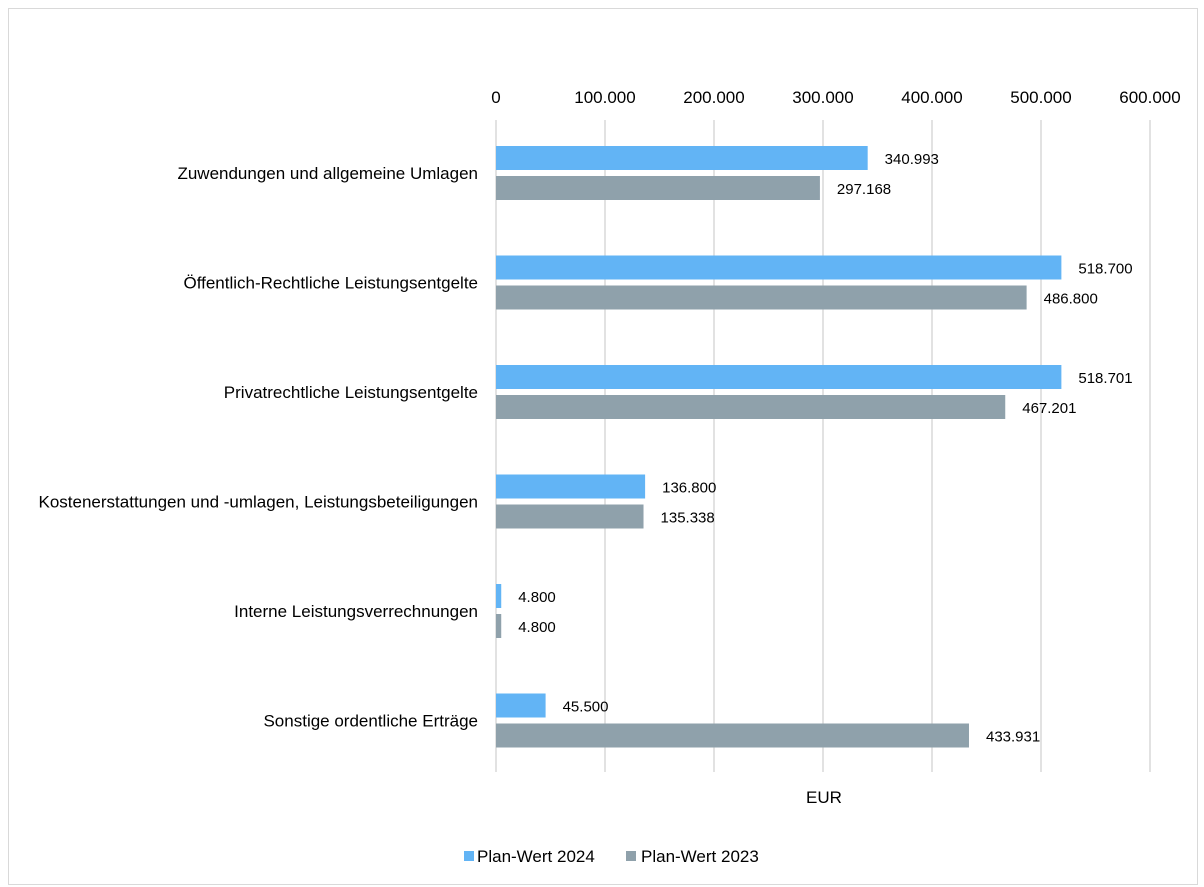 This screenshot has width=1204, height=887. I want to click on x-tick-label: 200.000, so click(713, 97).